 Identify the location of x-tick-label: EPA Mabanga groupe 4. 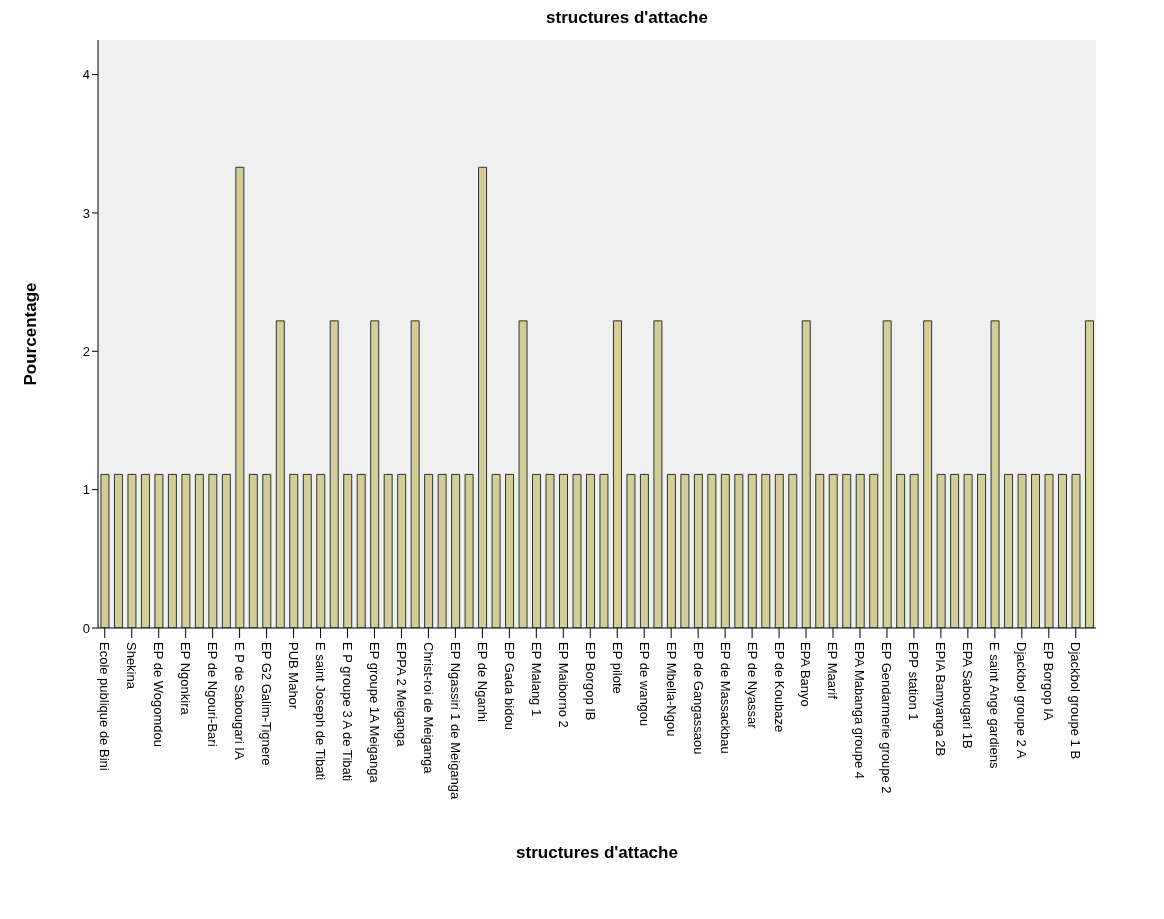
(860, 711).